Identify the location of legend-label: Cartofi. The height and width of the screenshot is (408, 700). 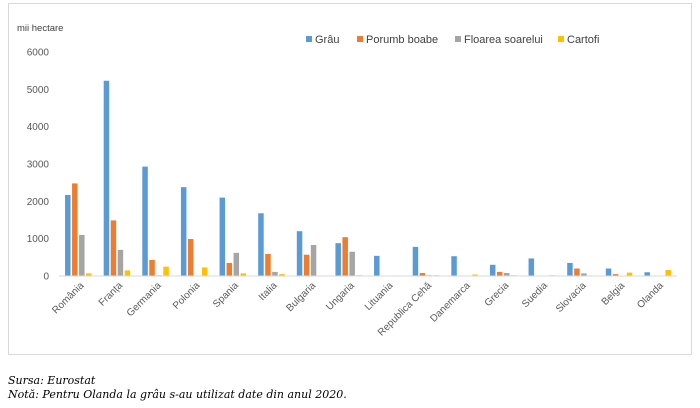
(583, 40).